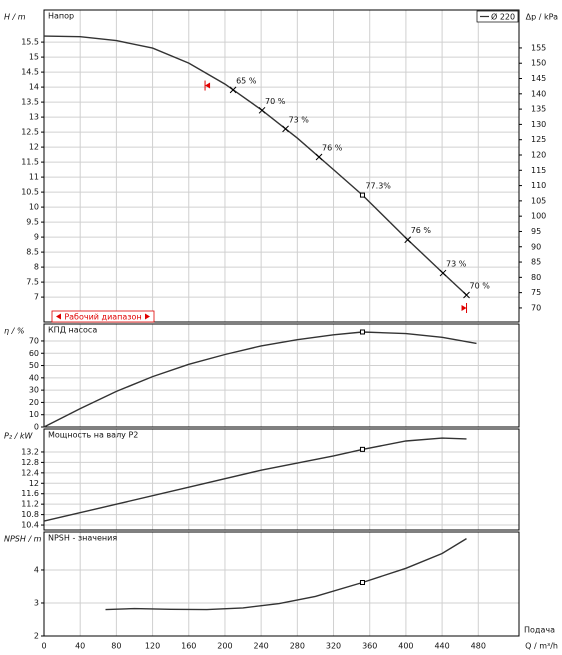 The image size is (562, 655). Describe the element at coordinates (538, 109) in the screenshot. I see `y2-tick-label: 135` at that location.